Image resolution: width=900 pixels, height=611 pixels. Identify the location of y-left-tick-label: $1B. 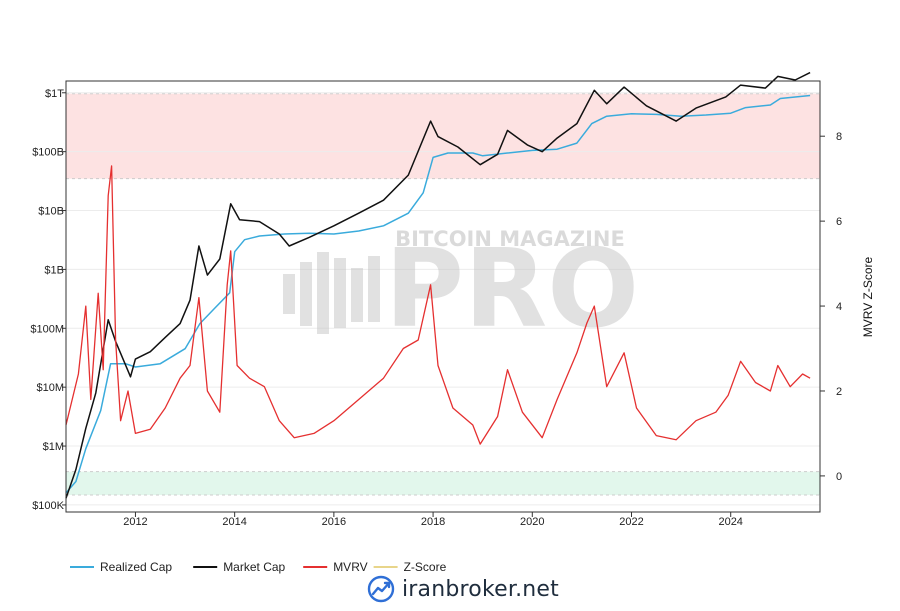
(54, 270).